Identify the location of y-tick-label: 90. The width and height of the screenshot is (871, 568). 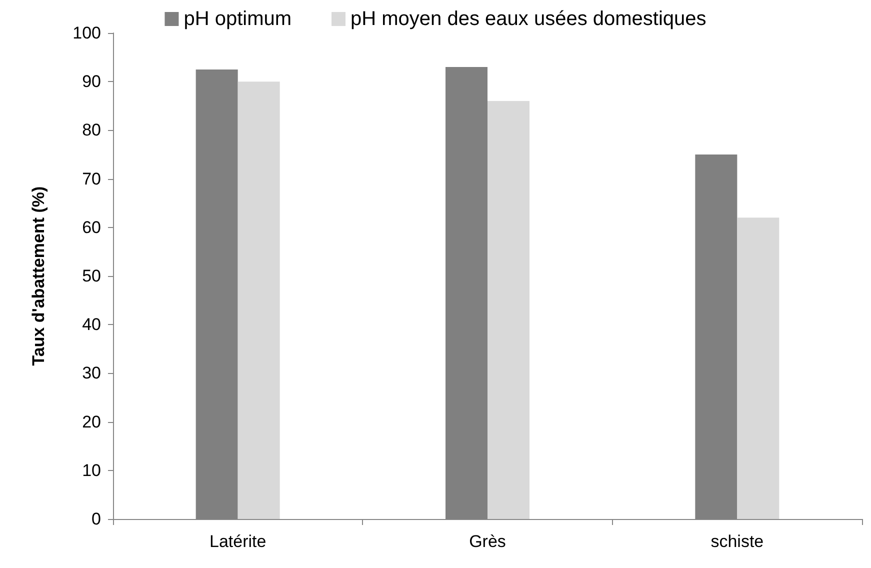
(91, 82).